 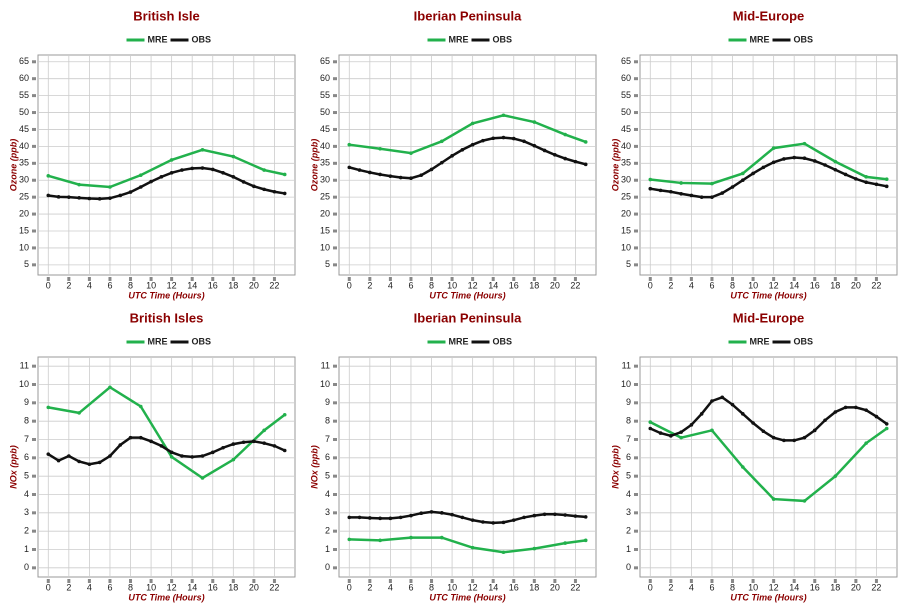 What do you see at coordinates (856, 587) in the screenshot?
I see `x-tick-label: 20` at bounding box center [856, 587].